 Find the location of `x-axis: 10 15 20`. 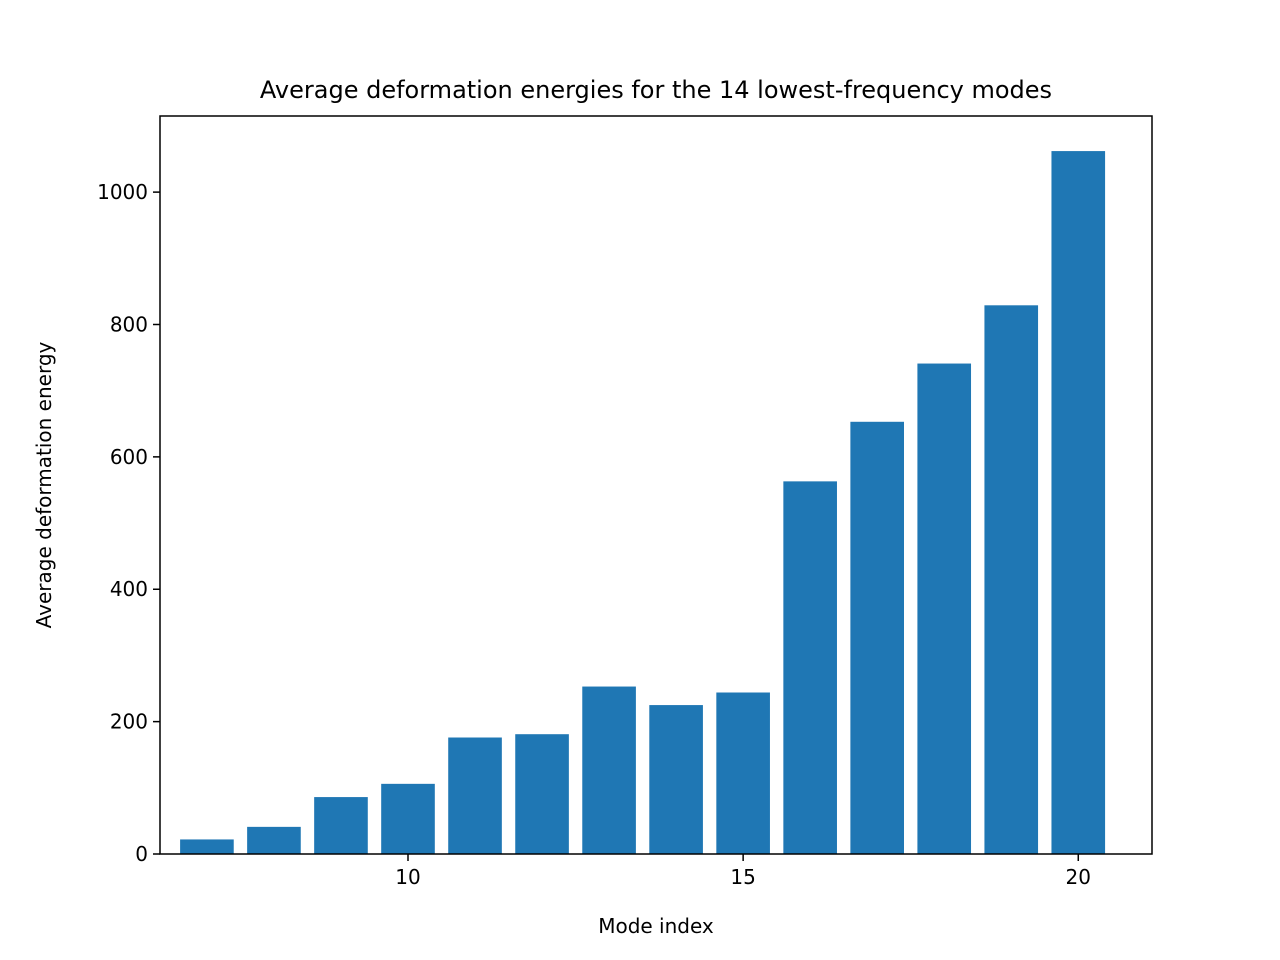

x-axis: 10 15 20 is located at coordinates (743, 871).